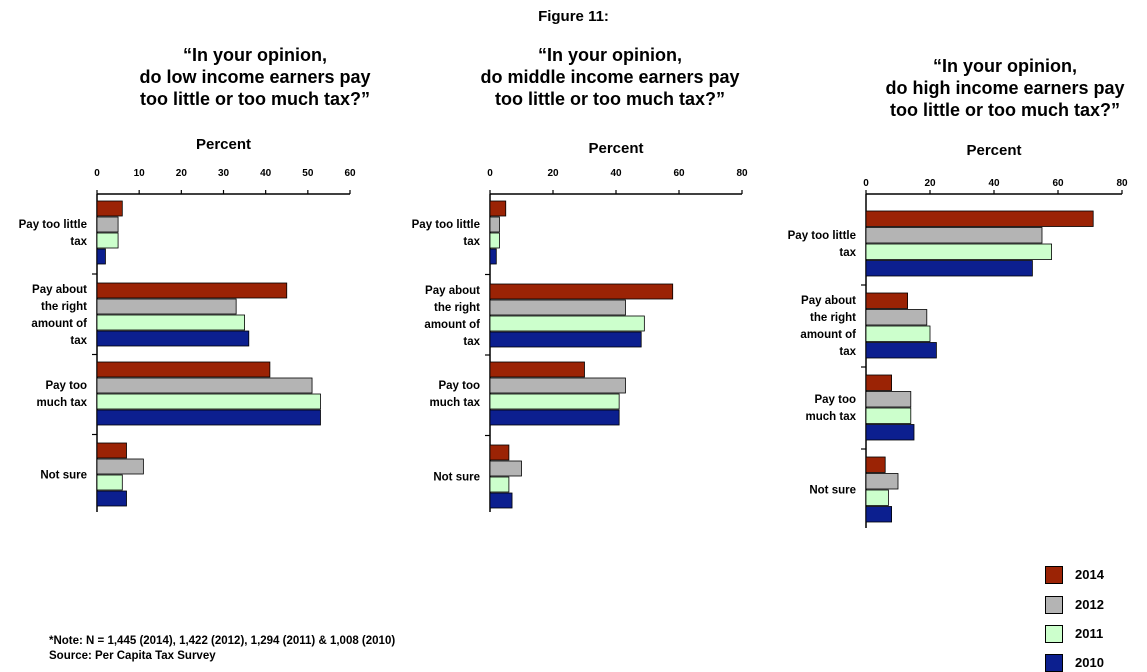 The image size is (1147, 672). I want to click on legend-label: 2011, so click(1089, 633).